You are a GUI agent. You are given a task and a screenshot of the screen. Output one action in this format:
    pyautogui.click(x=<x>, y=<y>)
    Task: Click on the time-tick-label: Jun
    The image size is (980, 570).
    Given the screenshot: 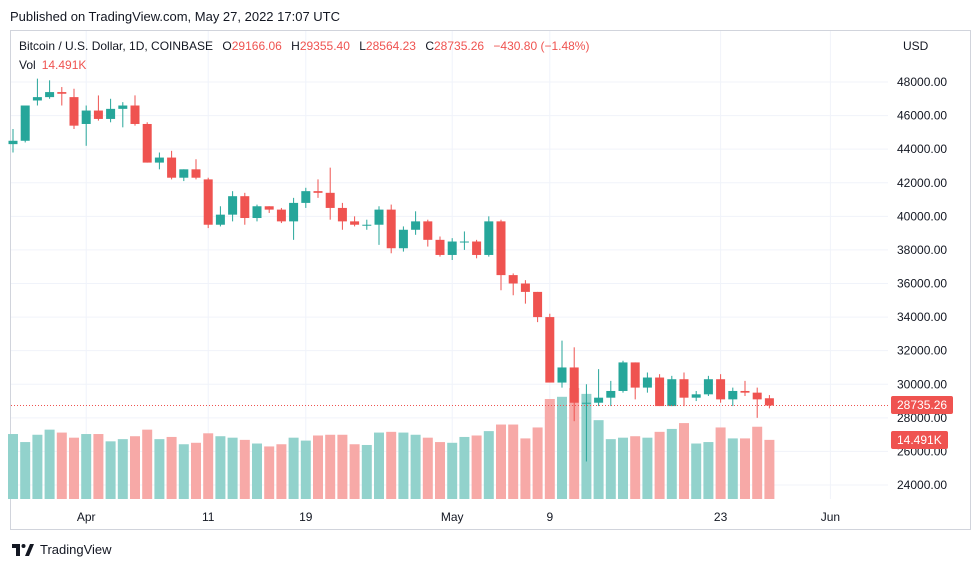 What is the action you would take?
    pyautogui.click(x=830, y=517)
    